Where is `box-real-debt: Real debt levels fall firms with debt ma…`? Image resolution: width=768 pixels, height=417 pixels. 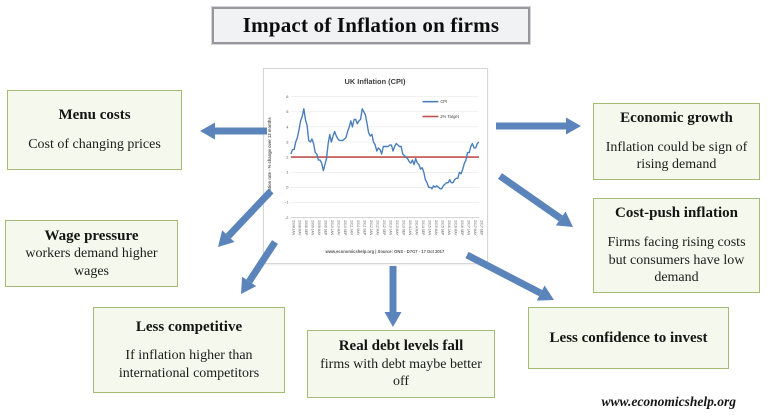
box-real-debt: Real debt levels fall firms with debt ma… is located at coordinates (401, 364).